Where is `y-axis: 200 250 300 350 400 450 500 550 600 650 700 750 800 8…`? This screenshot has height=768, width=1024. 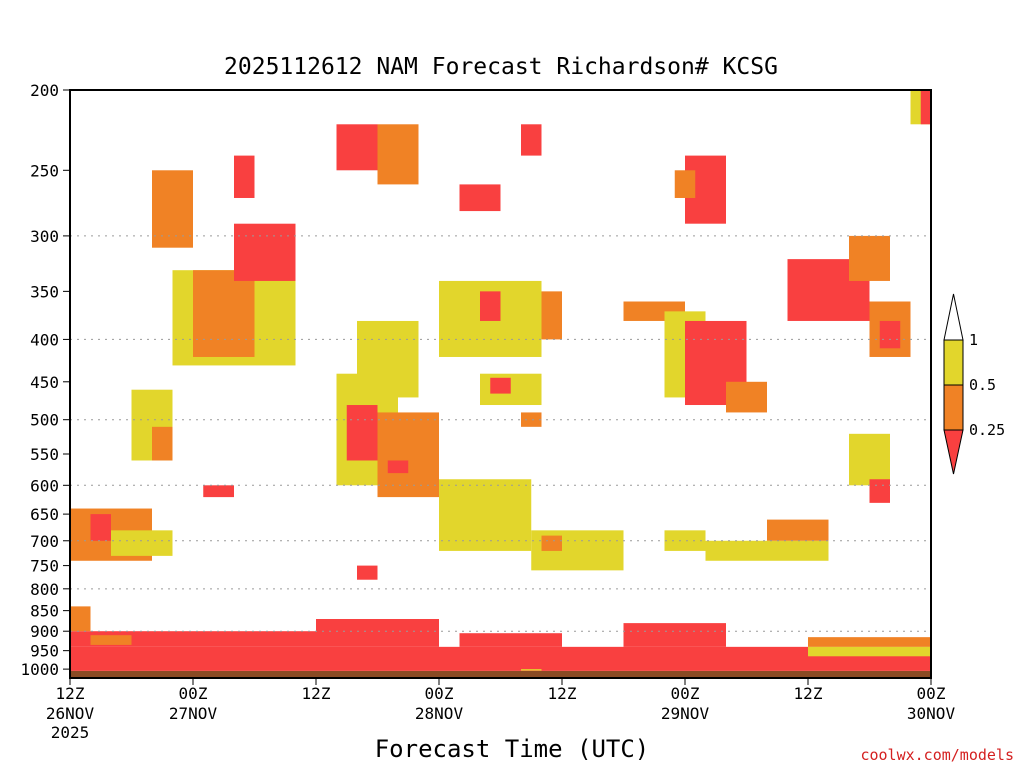
y-axis: 200 250 300 350 400 450 500 550 600 650 700 750 800 8… is located at coordinates (45, 380).